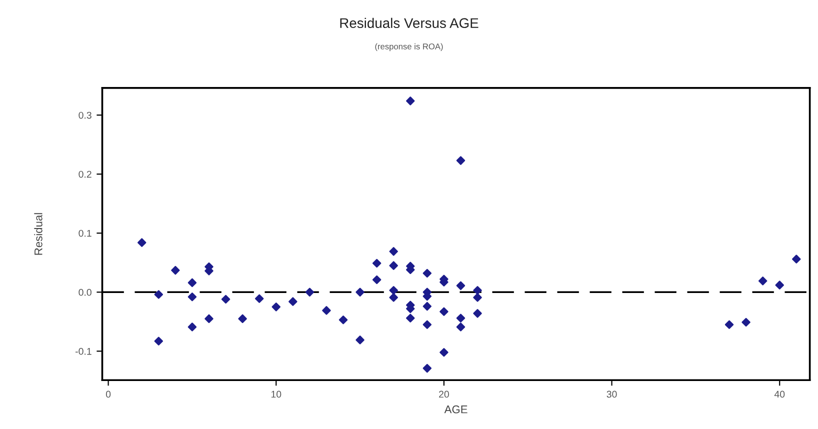  Describe the element at coordinates (85, 292) in the screenshot. I see `y-tick-label: 0.0` at that location.